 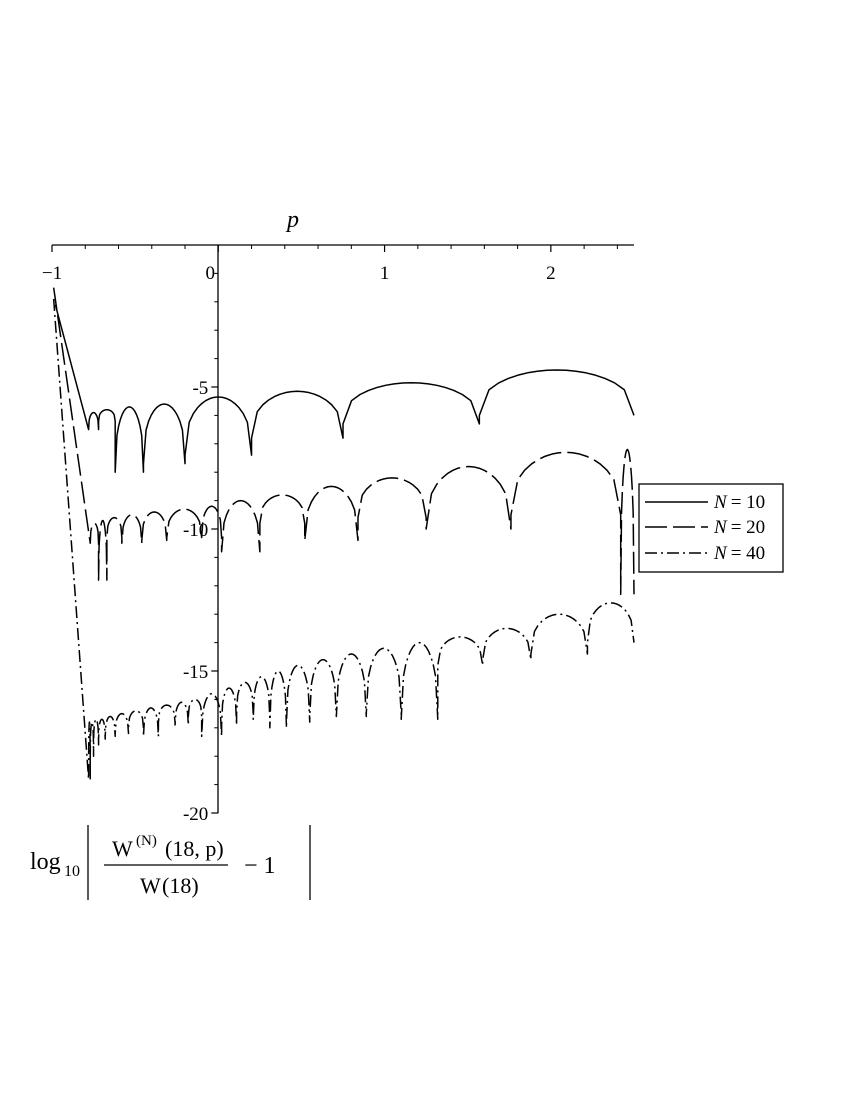 I want to click on legend-label-n20: N = 20, so click(x=739, y=527).